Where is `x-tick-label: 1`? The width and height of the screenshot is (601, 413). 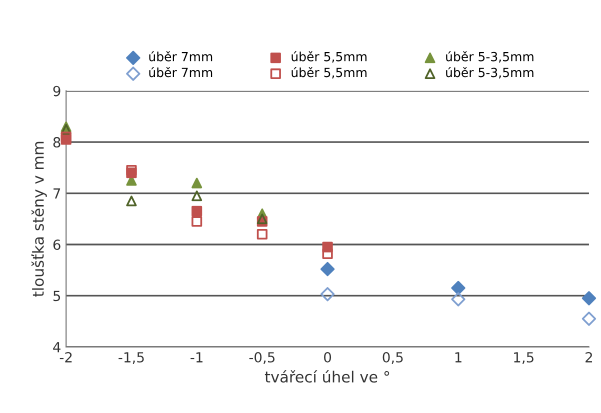
x-tick-label: 1 is located at coordinates (458, 357).